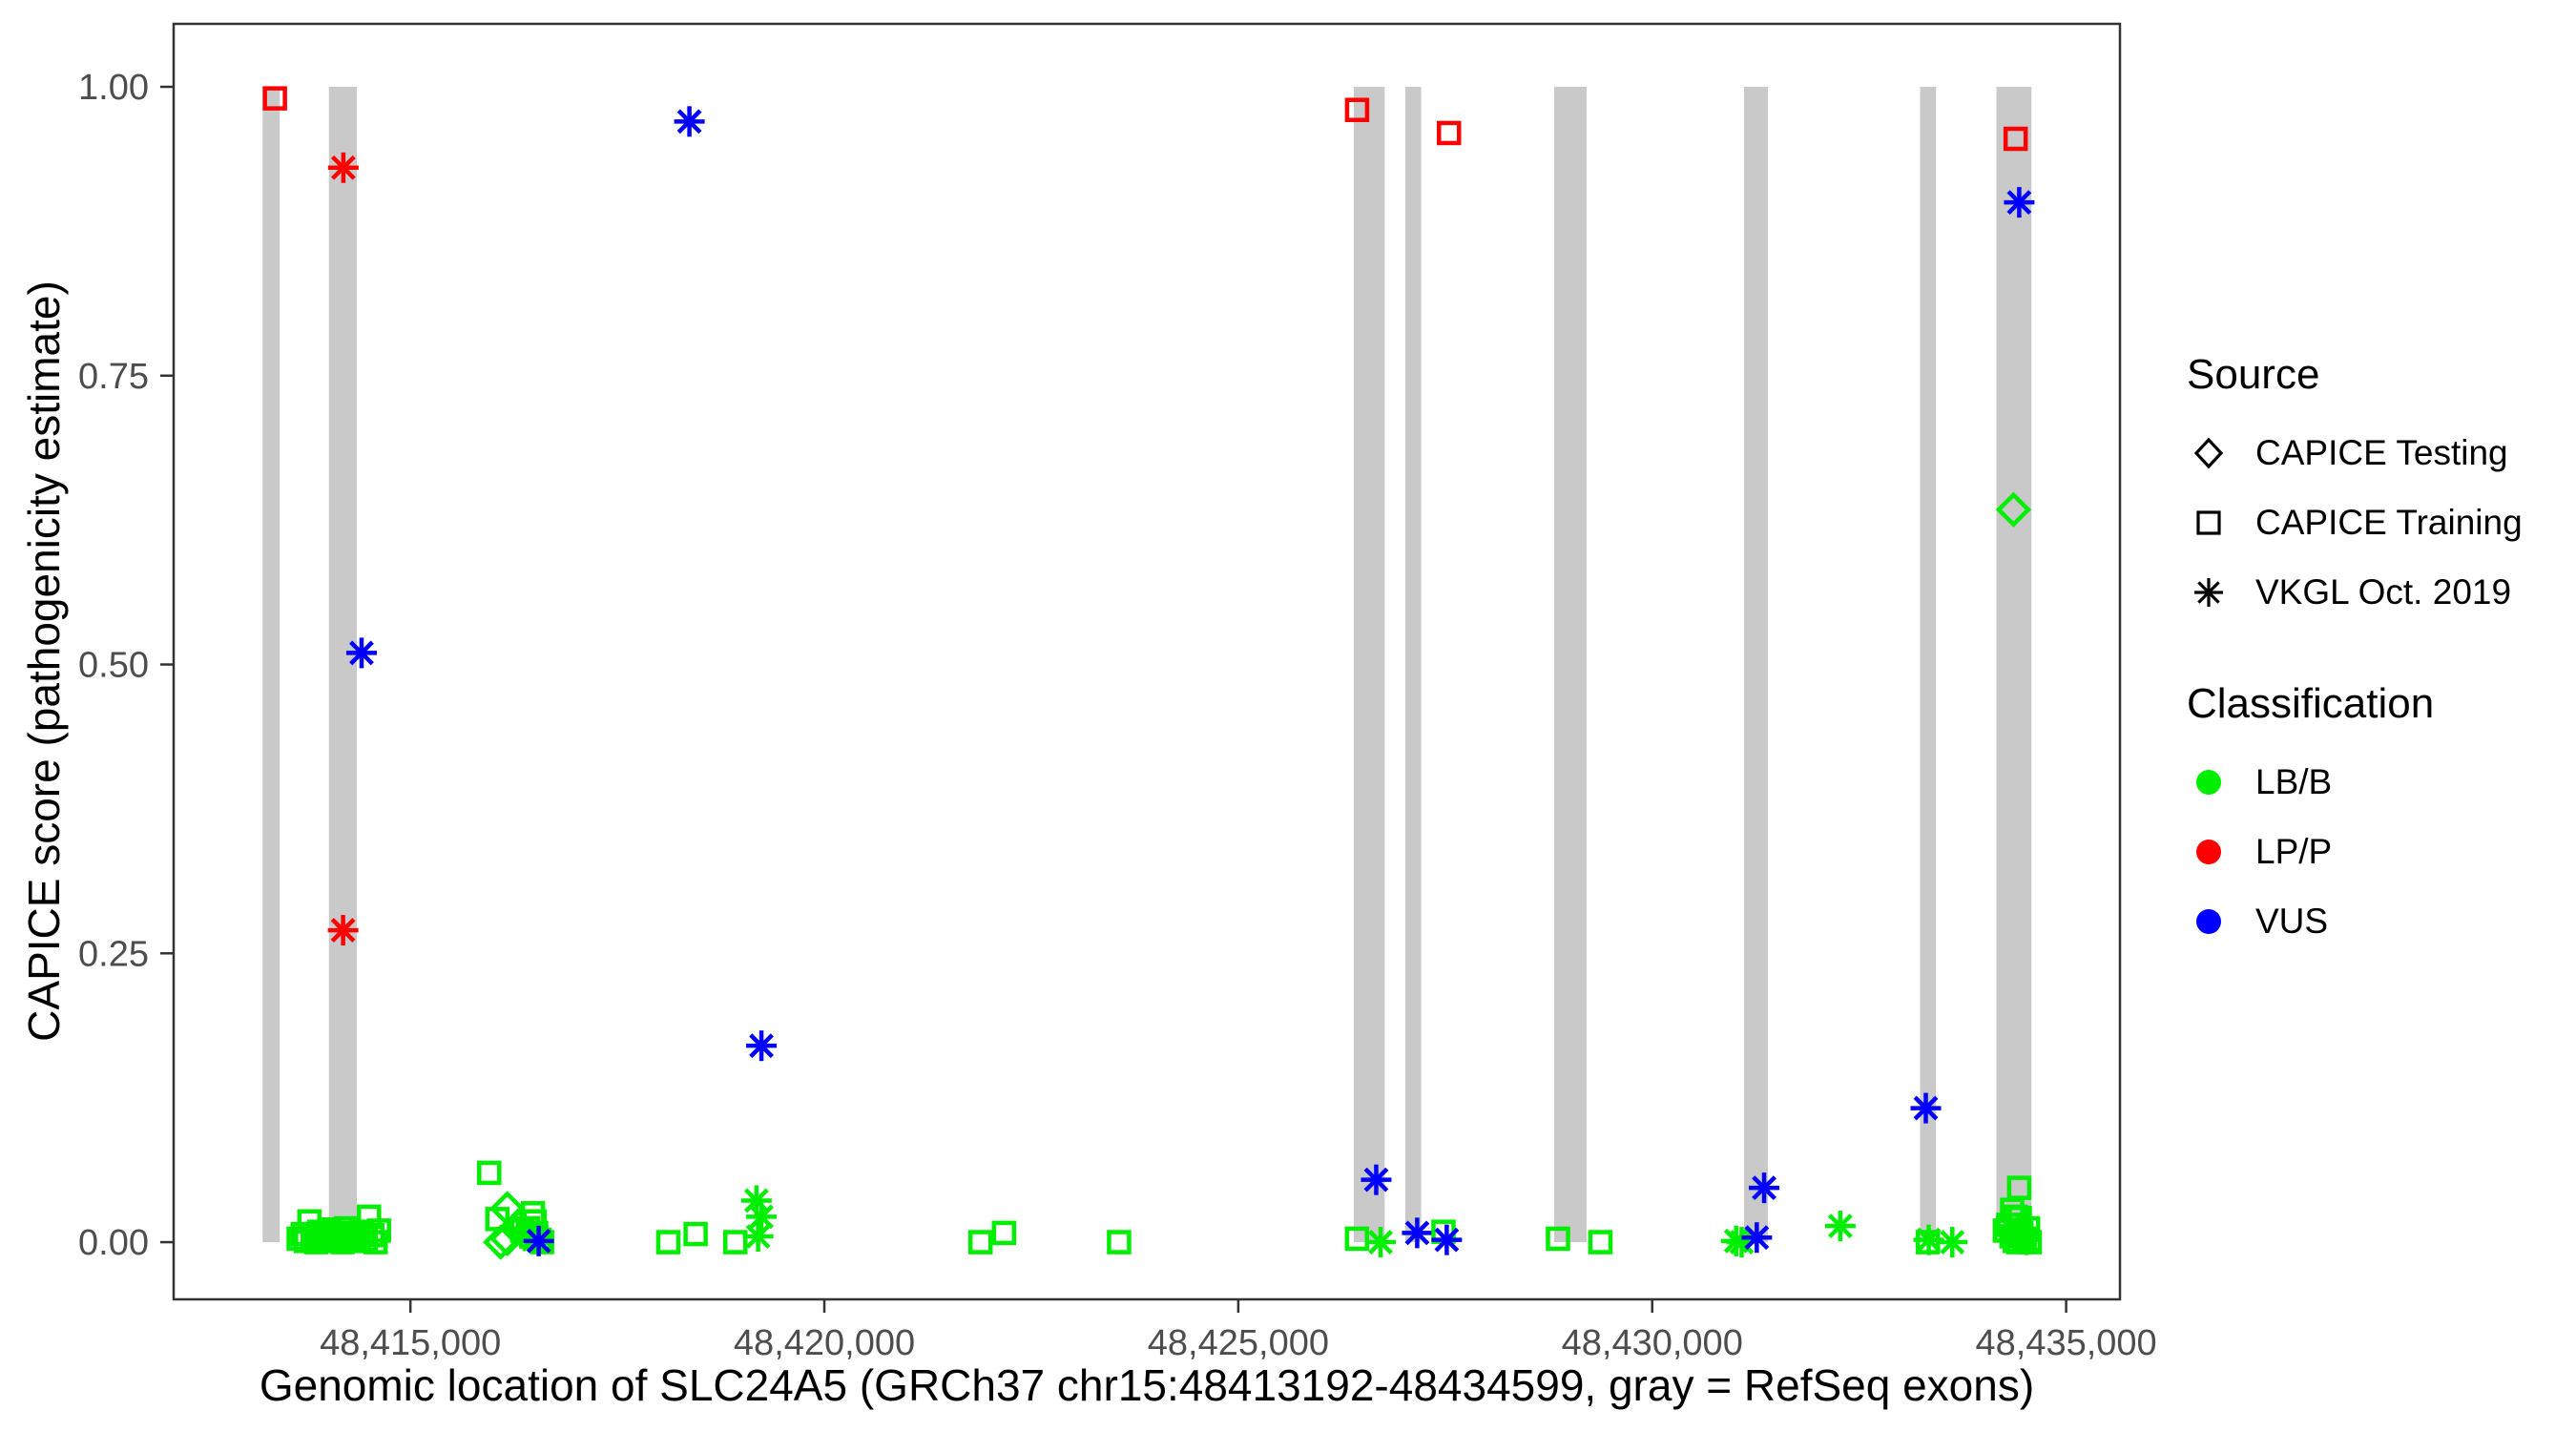 The height and width of the screenshot is (1431, 2576). Describe the element at coordinates (2377, 782) in the screenshot. I see `legend-item-lbb: LB/B` at that location.